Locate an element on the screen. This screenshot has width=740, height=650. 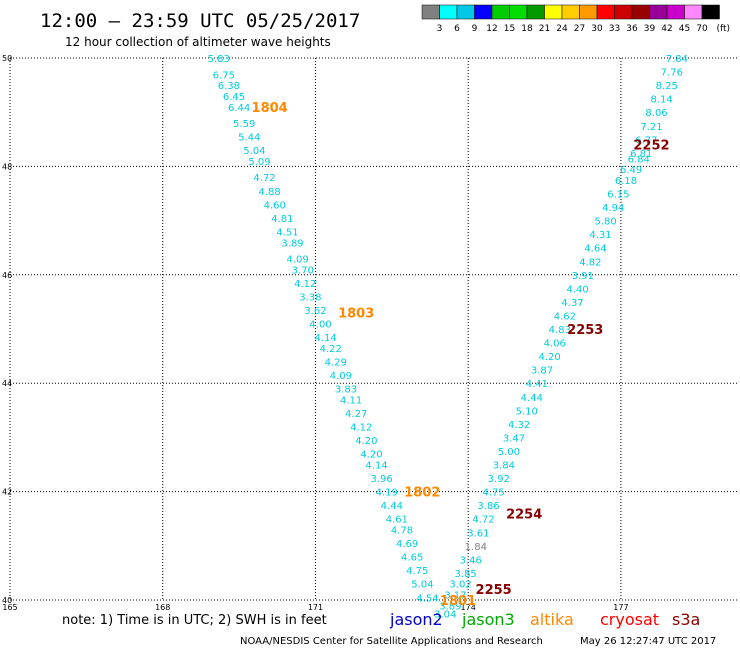
swh-point-s3a: 4.20 is located at coordinates (550, 357).